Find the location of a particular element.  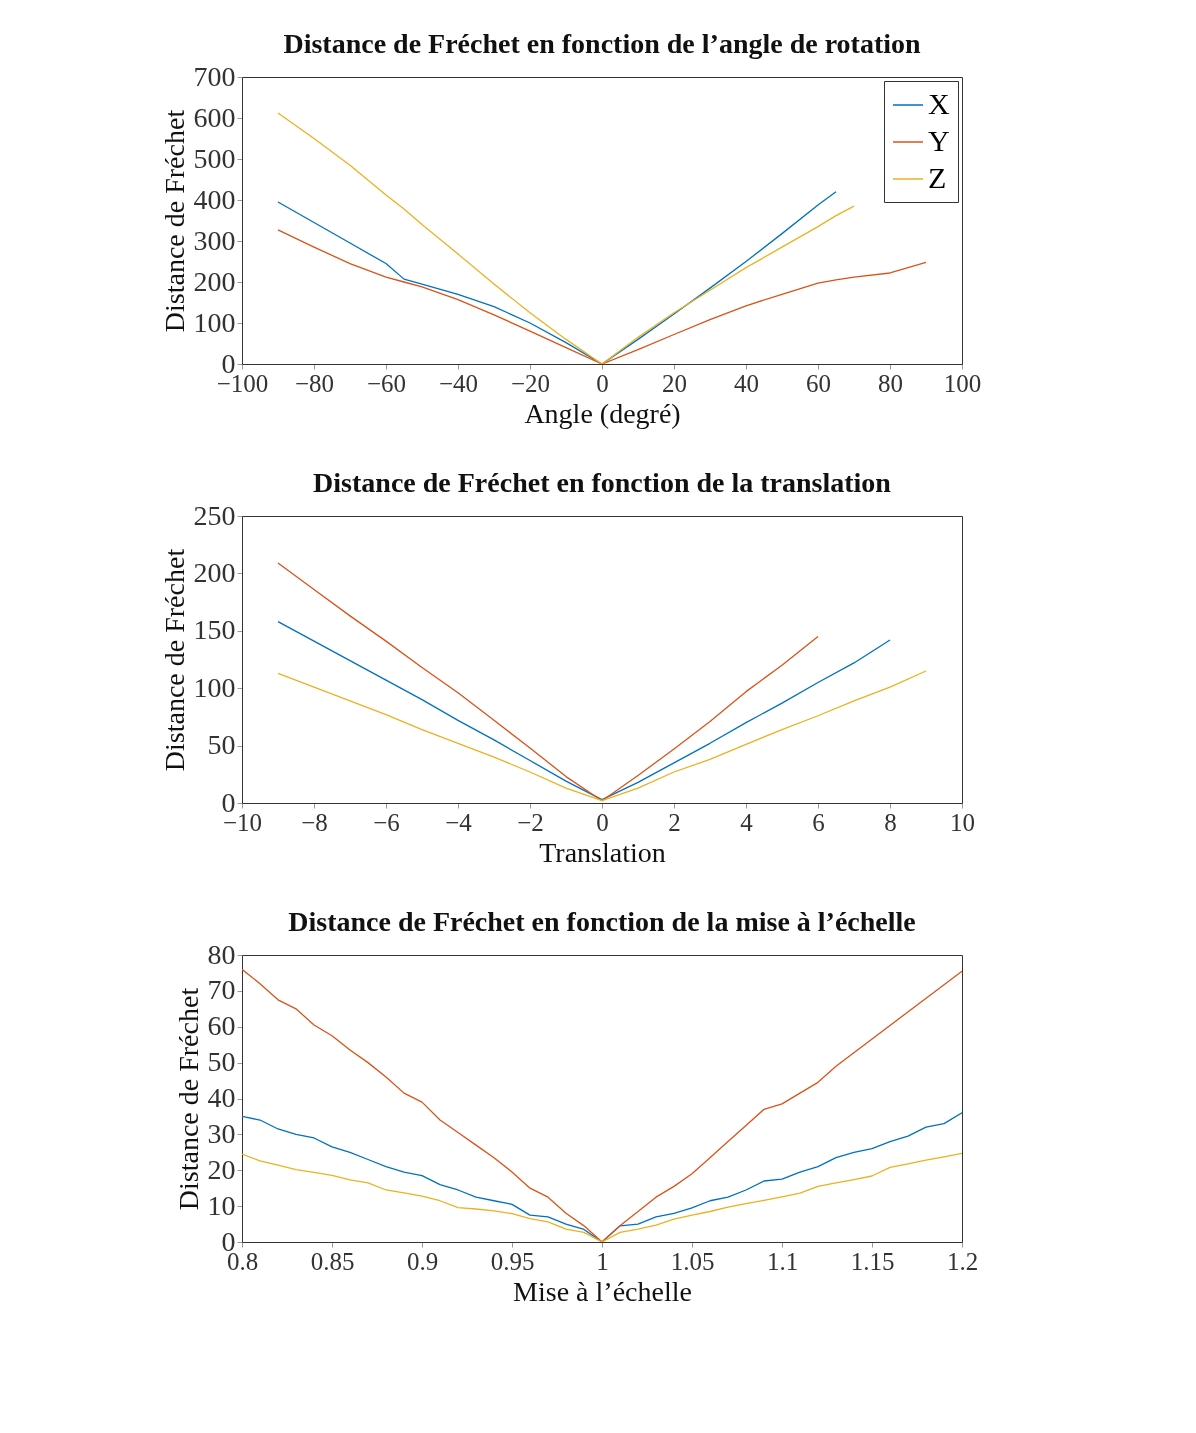

x-tick-label: 40 is located at coordinates (746, 383).